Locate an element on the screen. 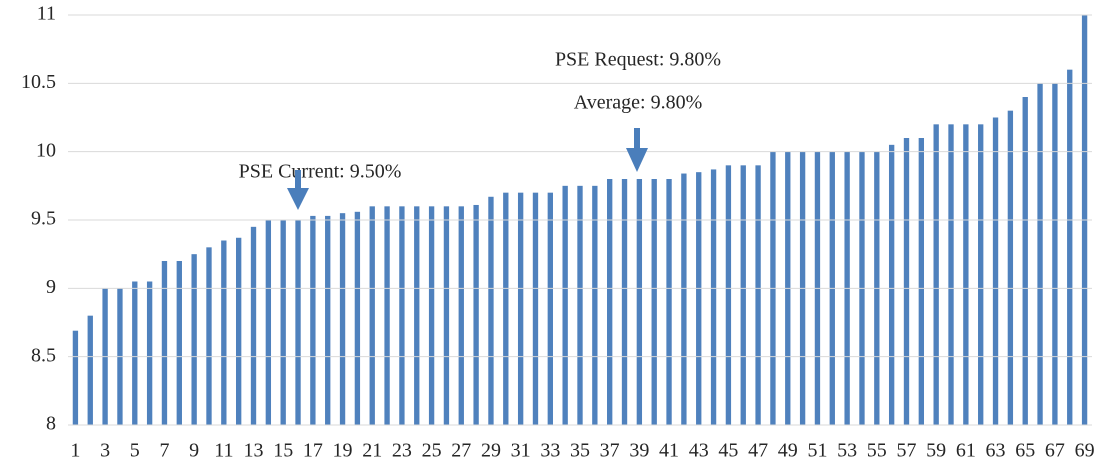  x-tick-label: 15 is located at coordinates (283, 451).